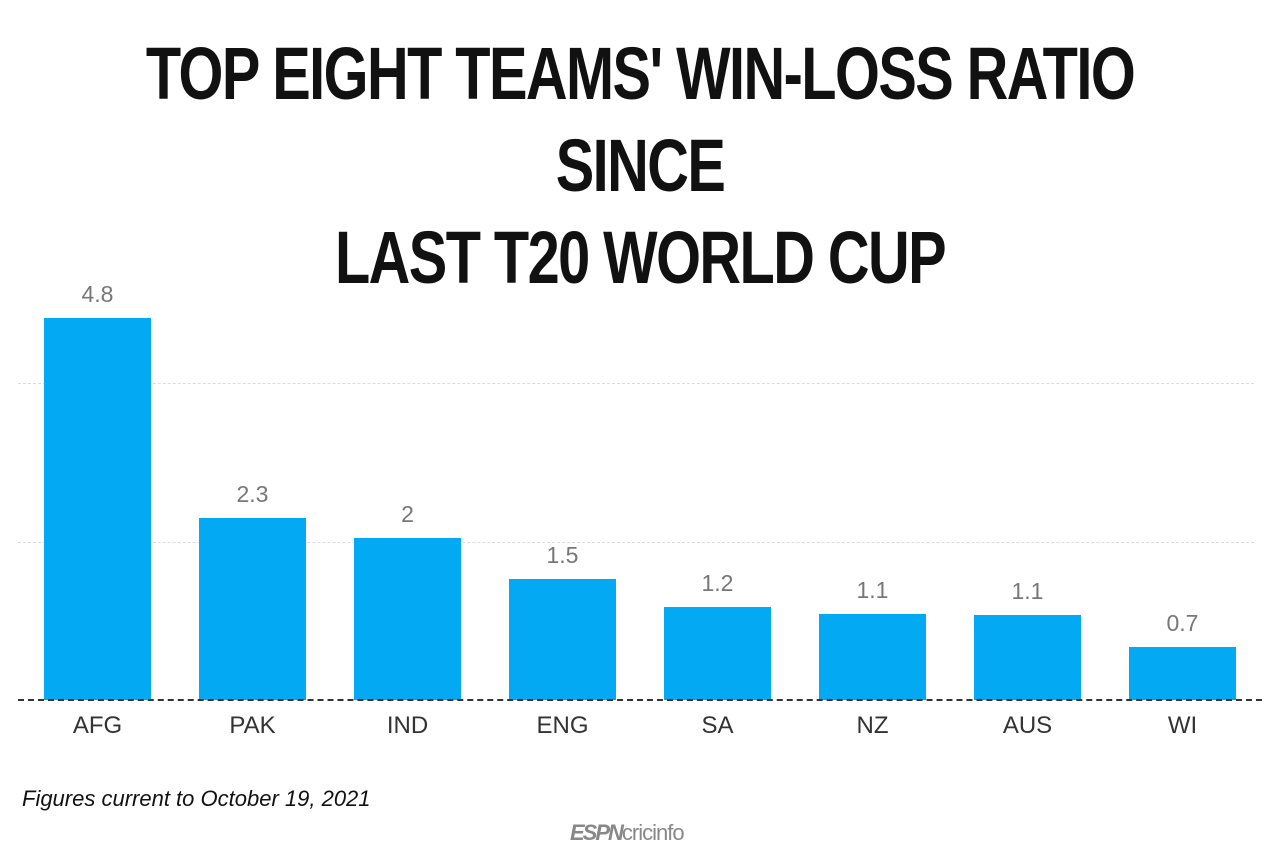 Image resolution: width=1280 pixels, height=867 pixels. What do you see at coordinates (407, 619) in the screenshot?
I see `bar-ind` at bounding box center [407, 619].